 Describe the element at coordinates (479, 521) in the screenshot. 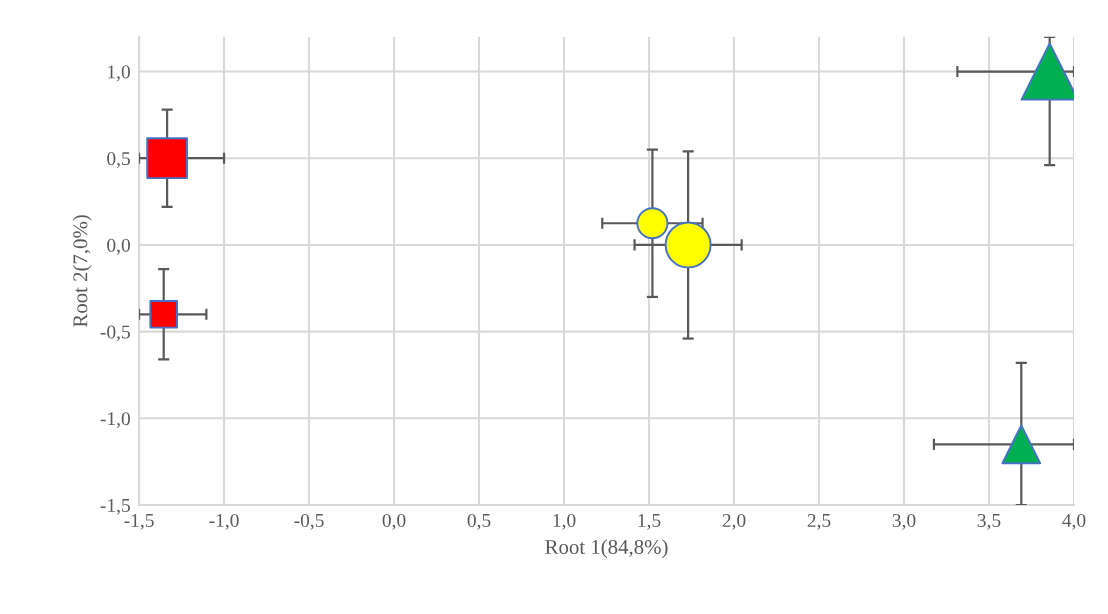

I see `x-tick-label: 0,5` at that location.